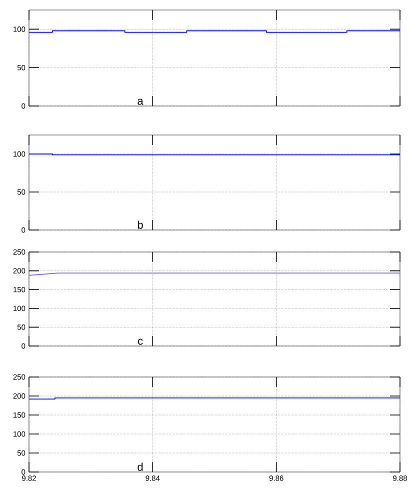 This screenshot has width=411, height=489. Describe the element at coordinates (141, 224) in the screenshot. I see `annotation: b` at that location.